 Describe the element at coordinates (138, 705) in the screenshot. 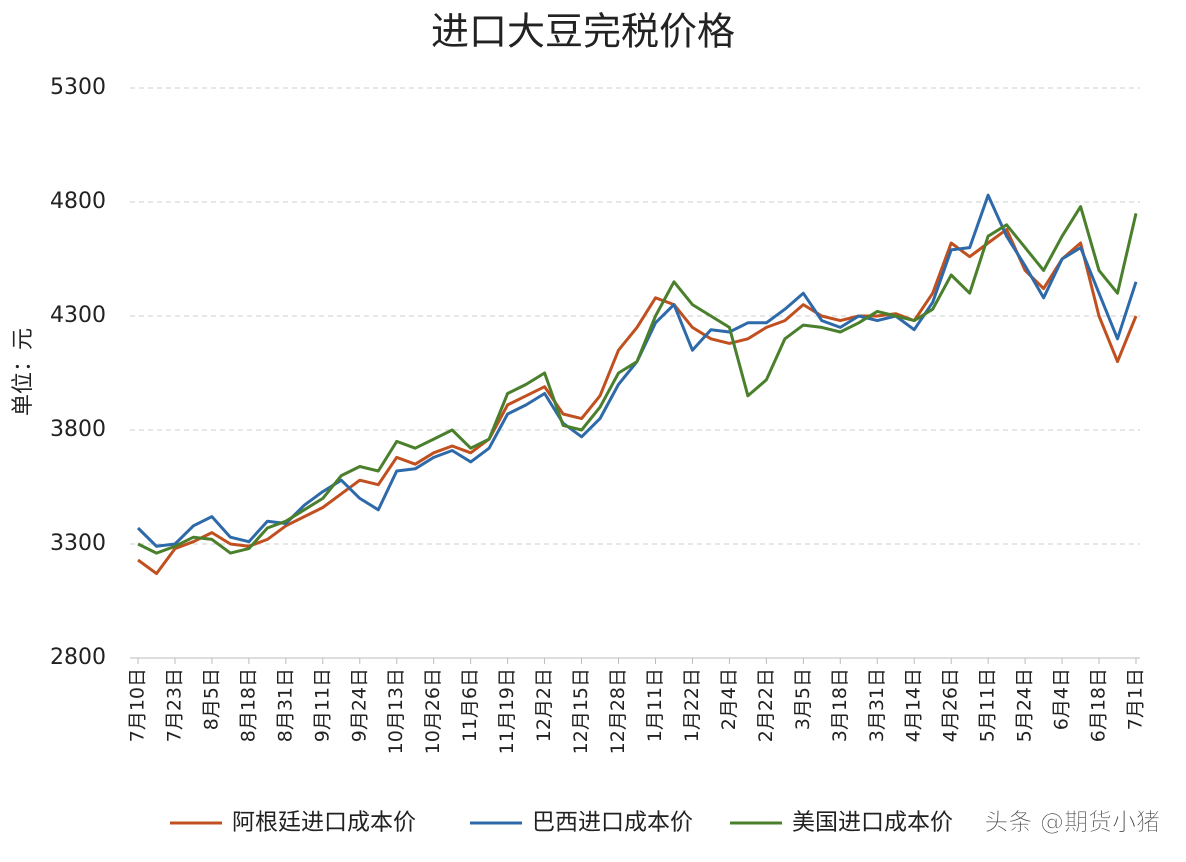

I see `x-tick-label: 7月10日` at that location.